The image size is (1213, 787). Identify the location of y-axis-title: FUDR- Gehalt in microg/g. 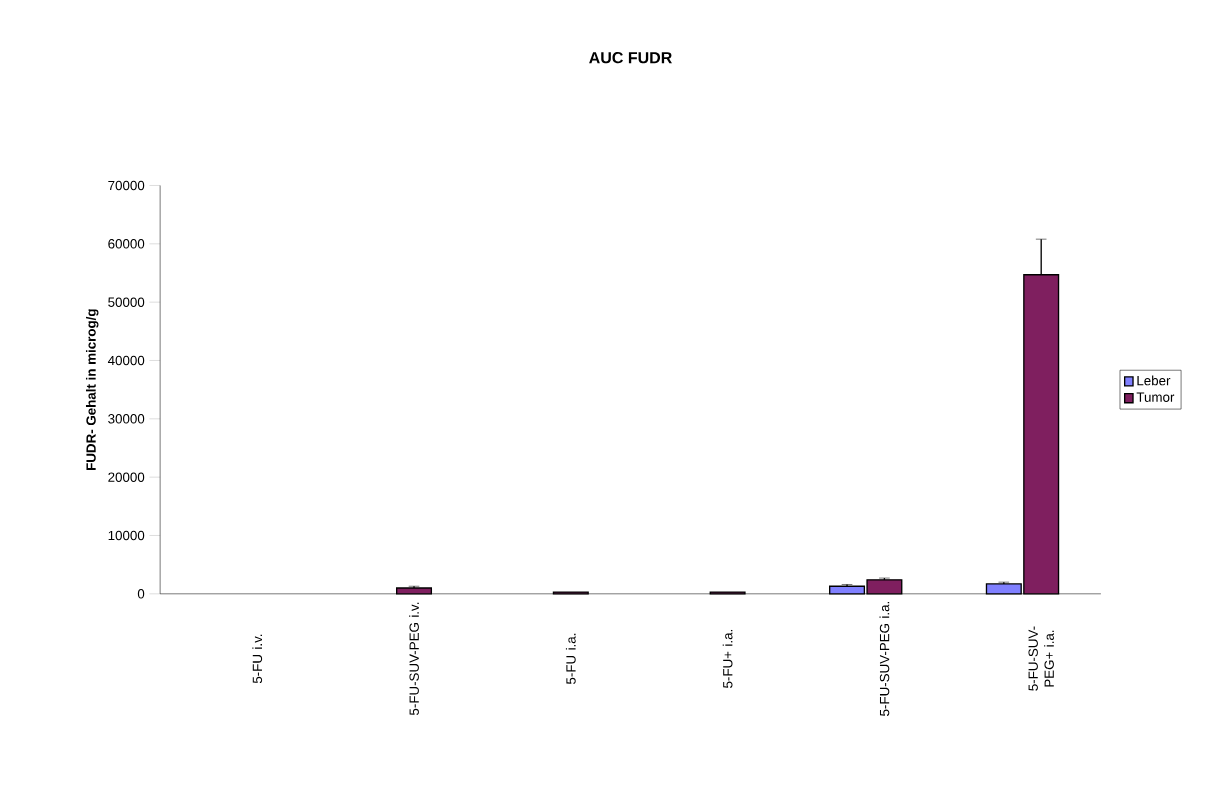
(92, 389).